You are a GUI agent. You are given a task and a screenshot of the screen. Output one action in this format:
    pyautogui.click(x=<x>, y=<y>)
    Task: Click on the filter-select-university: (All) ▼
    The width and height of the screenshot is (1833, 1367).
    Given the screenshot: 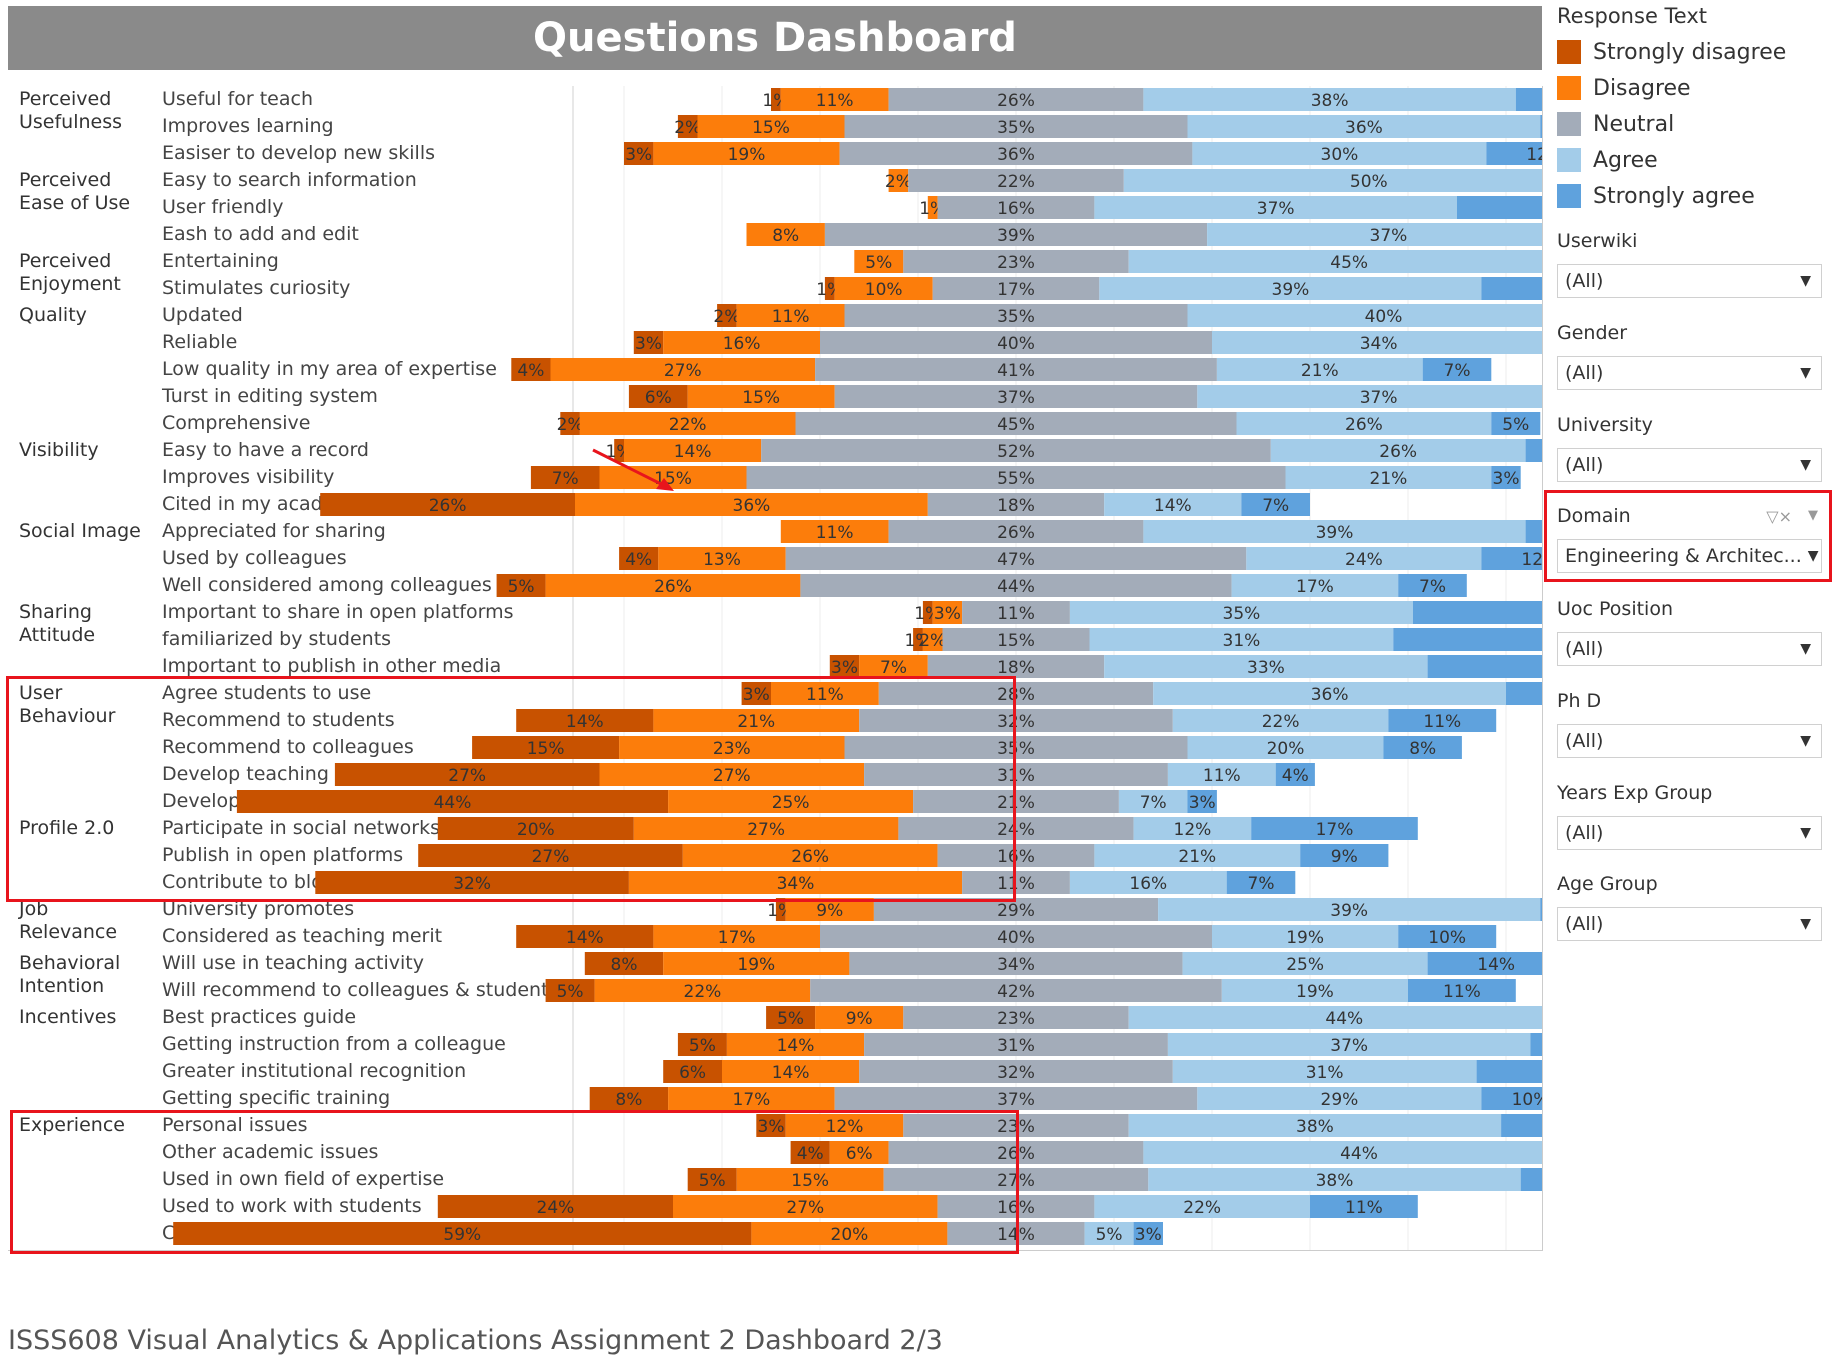 What is the action you would take?
    pyautogui.click(x=1689, y=465)
    